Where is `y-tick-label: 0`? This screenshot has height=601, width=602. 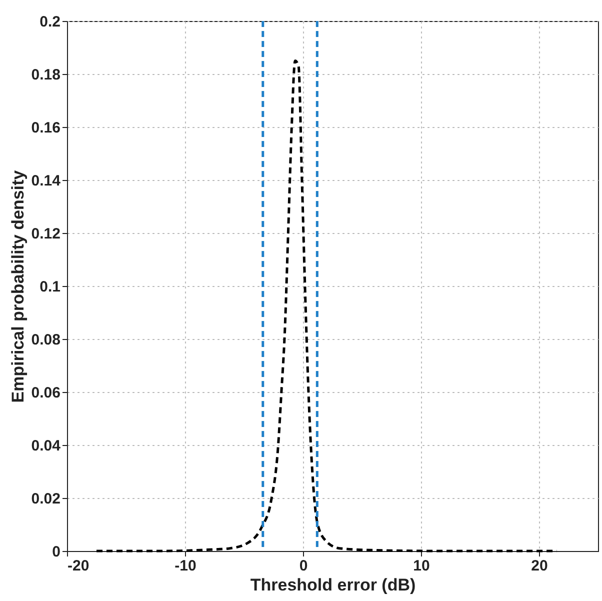
y-tick-label: 0 is located at coordinates (56, 552).